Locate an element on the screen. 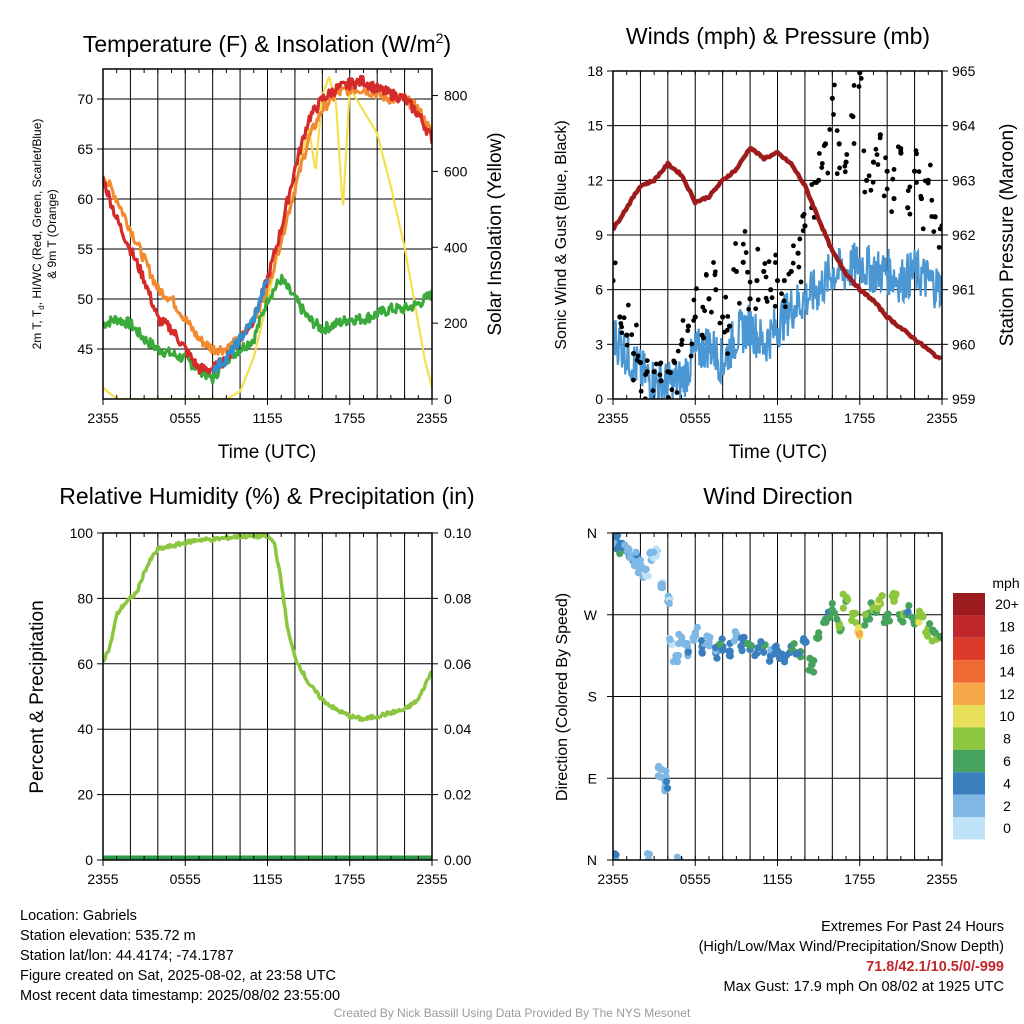 Image resolution: width=1024 pixels, height=1024 pixels. temperature-x-label: Time (UTC) is located at coordinates (267, 452).